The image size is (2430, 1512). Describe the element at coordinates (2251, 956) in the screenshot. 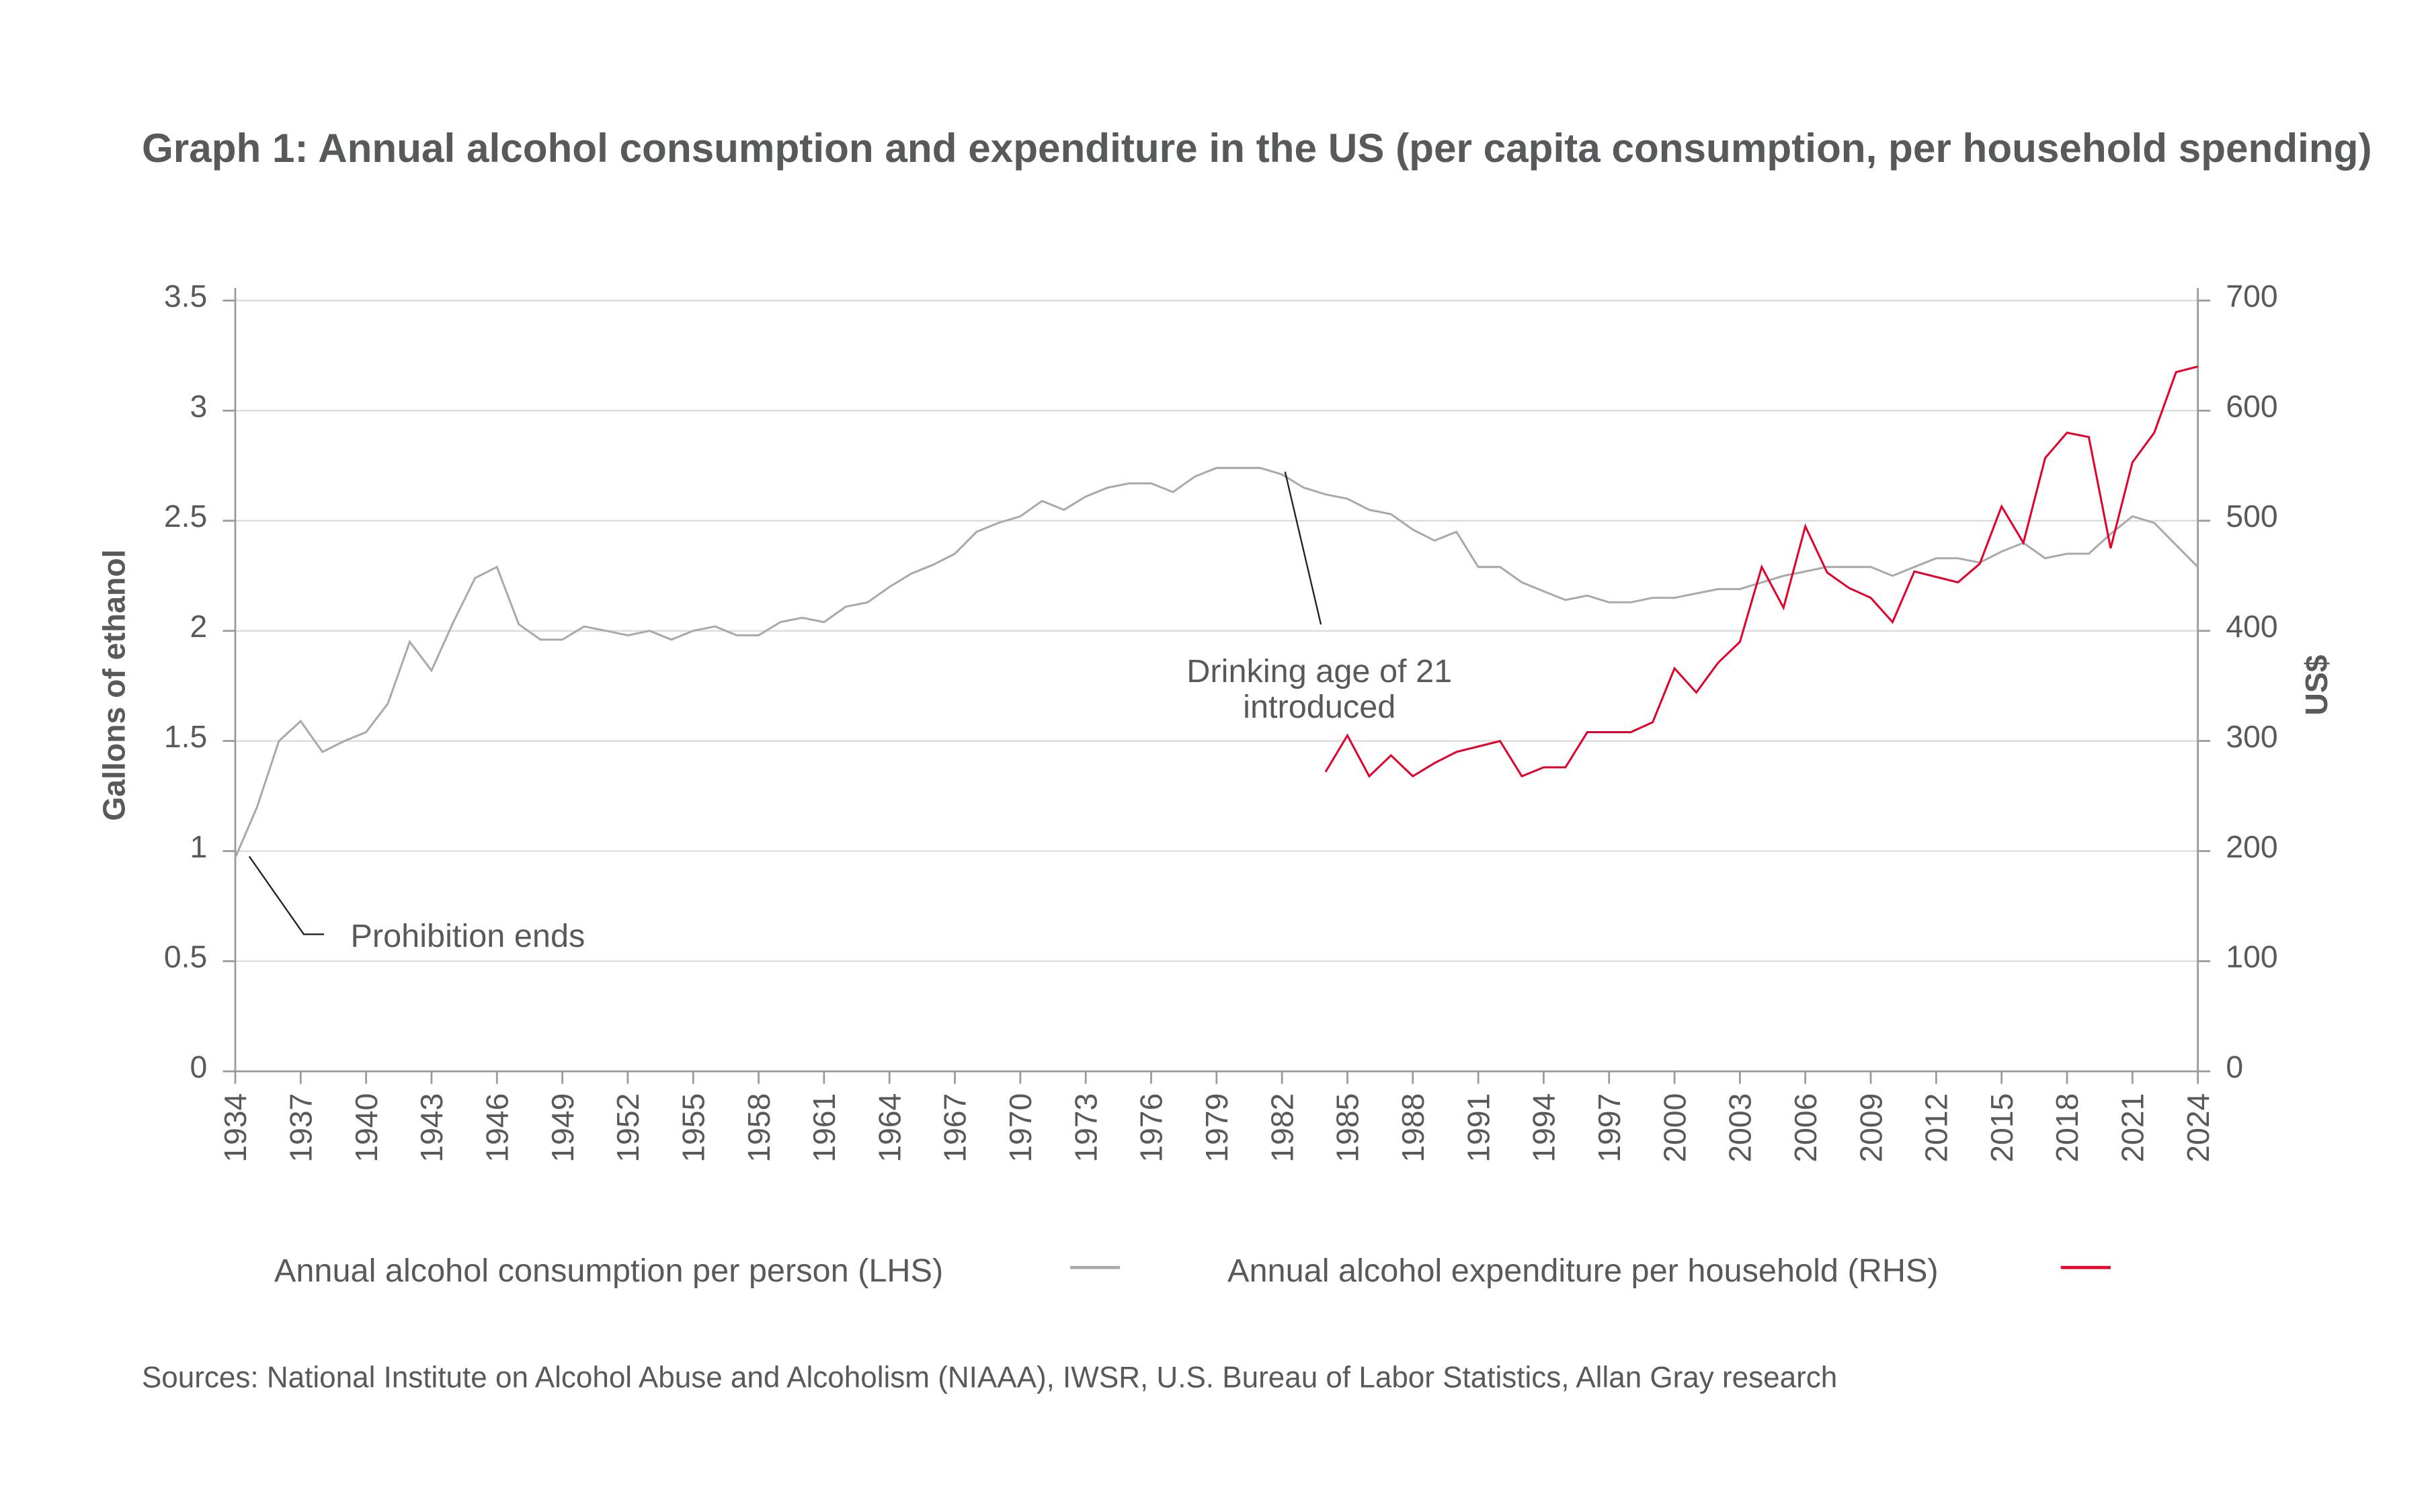

I see `y-right-tick-label: 100` at that location.